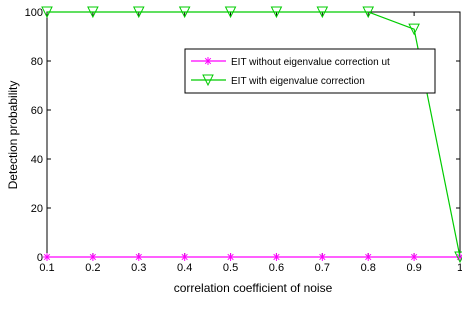  I want to click on legend-label-series-2: EIT with eigenvalue correction, so click(298, 81).